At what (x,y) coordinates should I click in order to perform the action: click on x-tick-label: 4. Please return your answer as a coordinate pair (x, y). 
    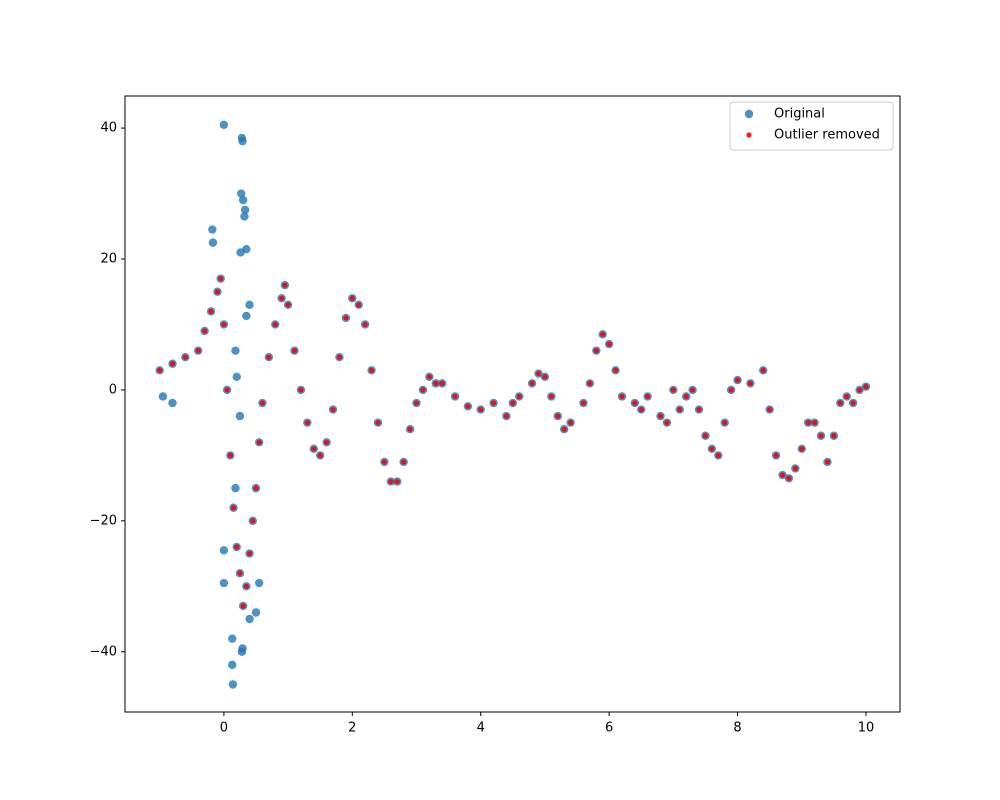
    Looking at the image, I should click on (481, 728).